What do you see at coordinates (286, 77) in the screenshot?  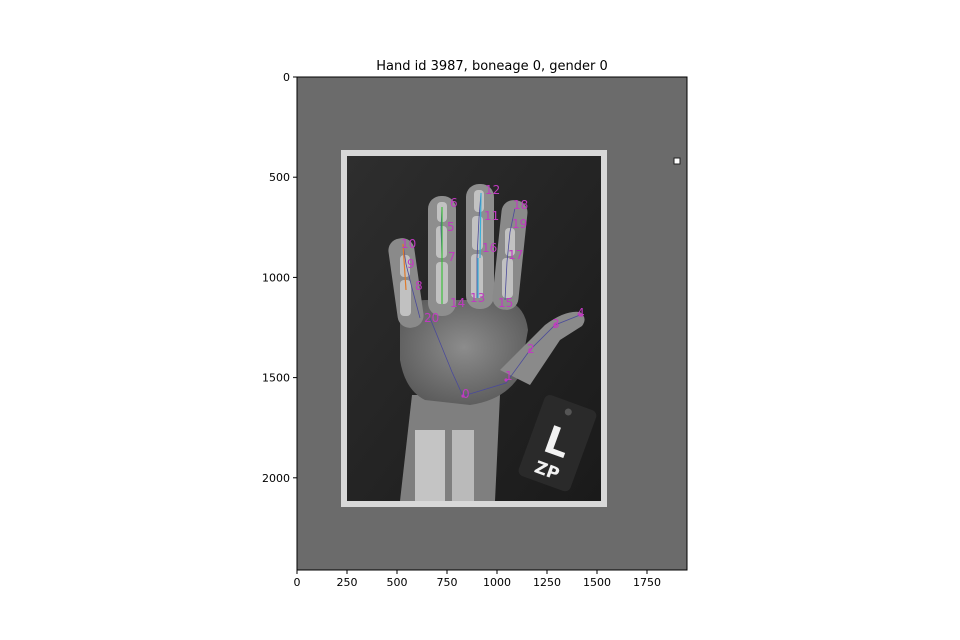 I see `y-tick-label: 0` at bounding box center [286, 77].